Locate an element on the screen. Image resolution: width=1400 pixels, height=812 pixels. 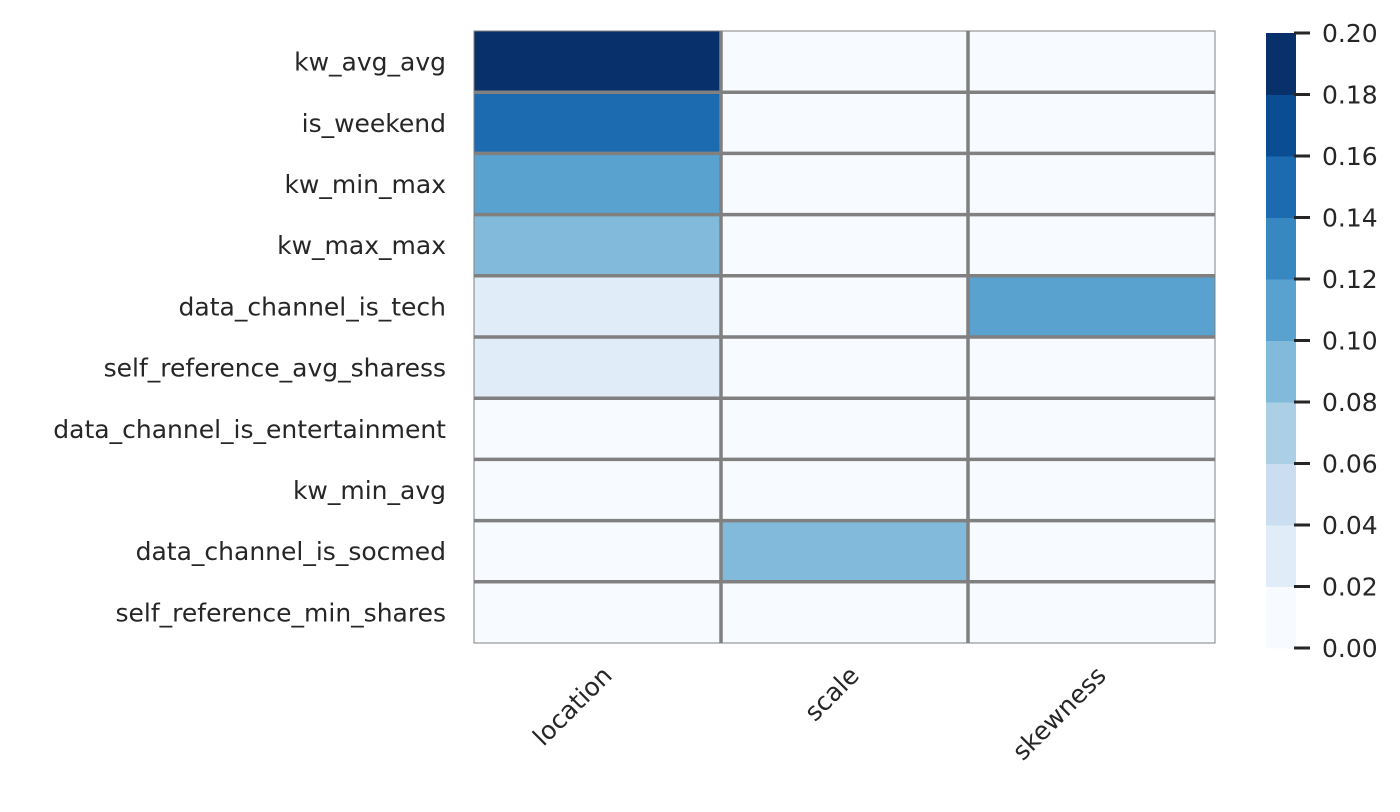
row-label: kw_min_max is located at coordinates (365, 184).